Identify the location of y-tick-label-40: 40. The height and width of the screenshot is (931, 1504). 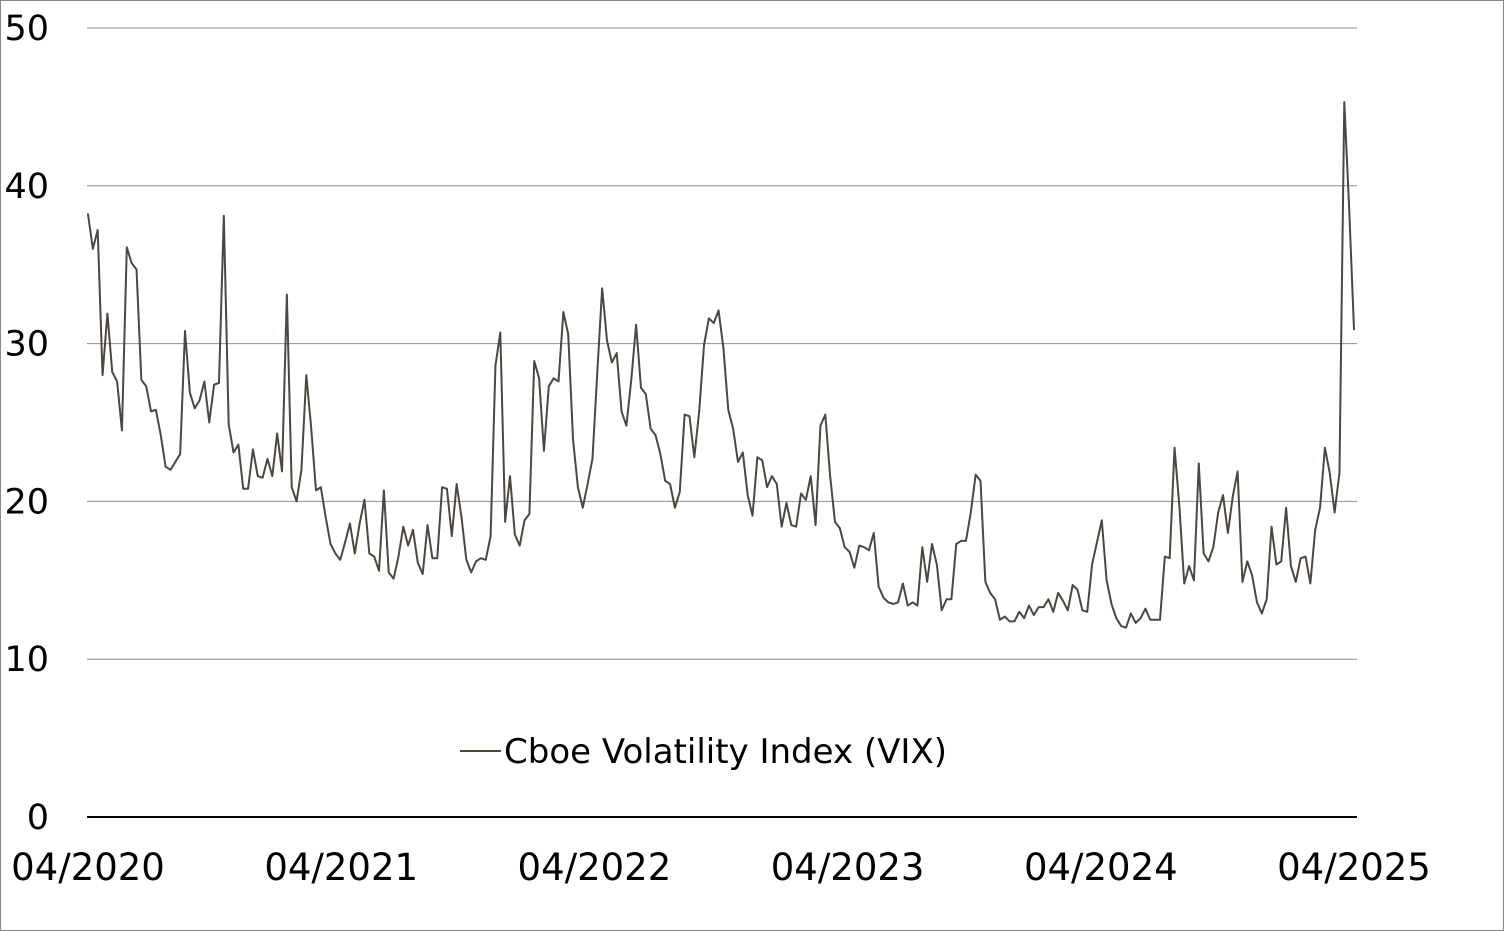
(26, 187).